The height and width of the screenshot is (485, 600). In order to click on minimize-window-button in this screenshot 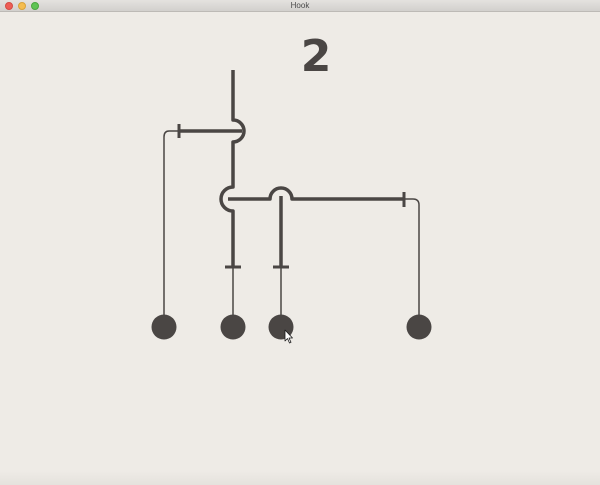, I will do `click(22, 6)`.